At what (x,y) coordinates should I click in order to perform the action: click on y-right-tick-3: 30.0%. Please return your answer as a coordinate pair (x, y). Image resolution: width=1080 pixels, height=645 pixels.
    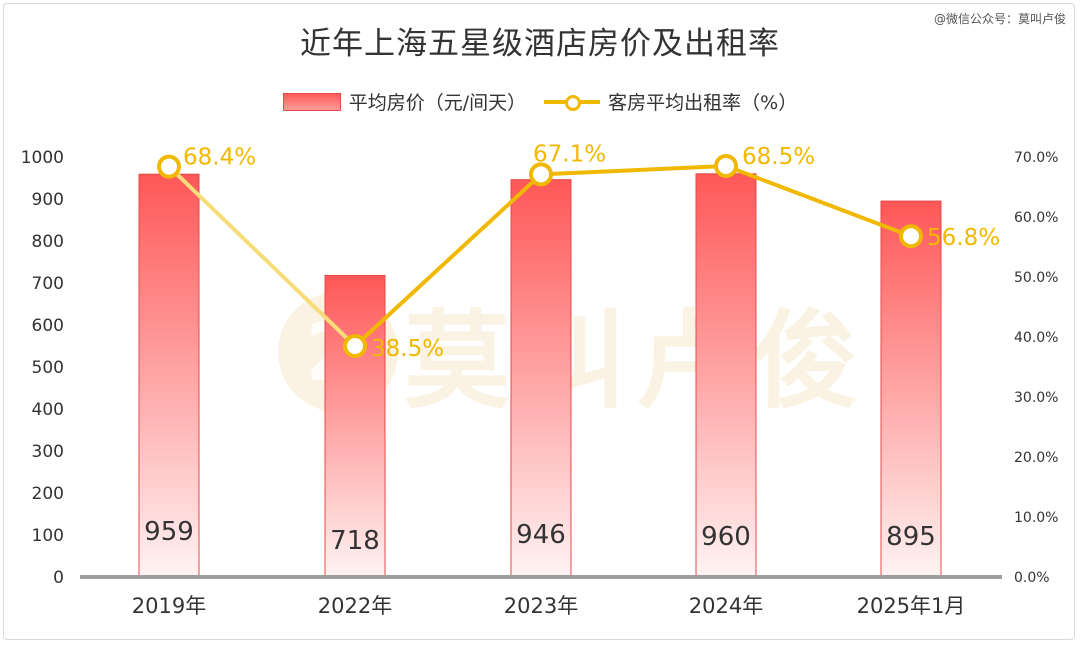
    Looking at the image, I should click on (1036, 398).